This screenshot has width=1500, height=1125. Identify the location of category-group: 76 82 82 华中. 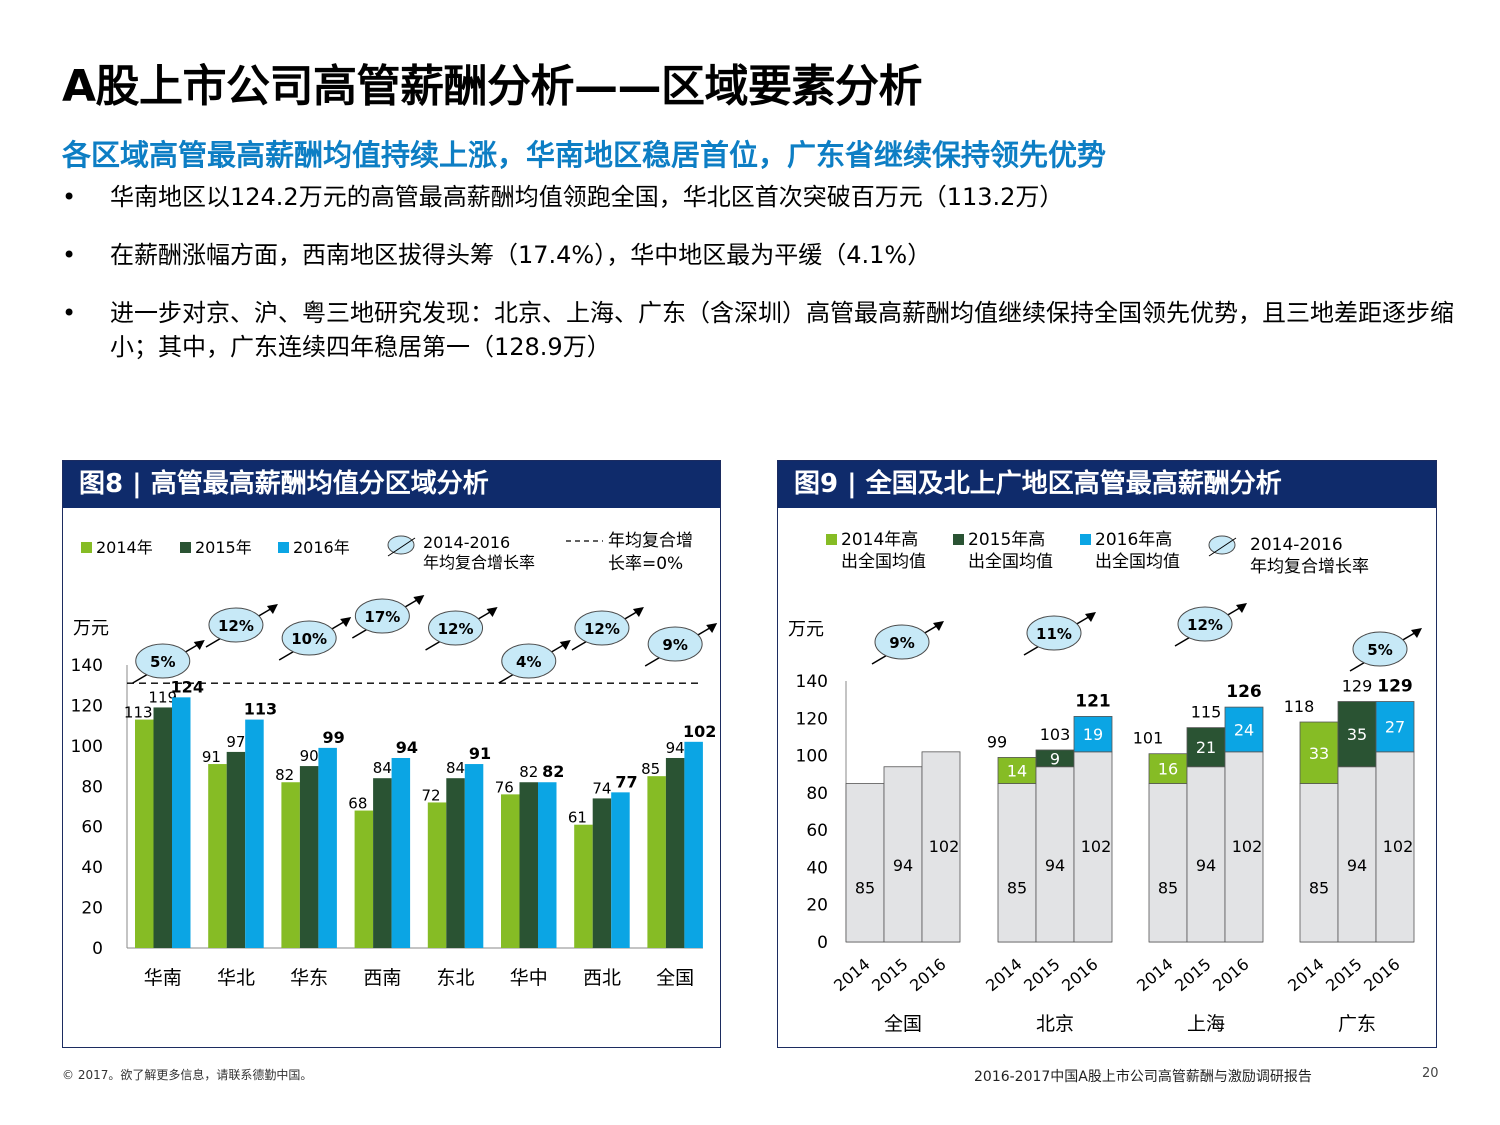
(530, 875).